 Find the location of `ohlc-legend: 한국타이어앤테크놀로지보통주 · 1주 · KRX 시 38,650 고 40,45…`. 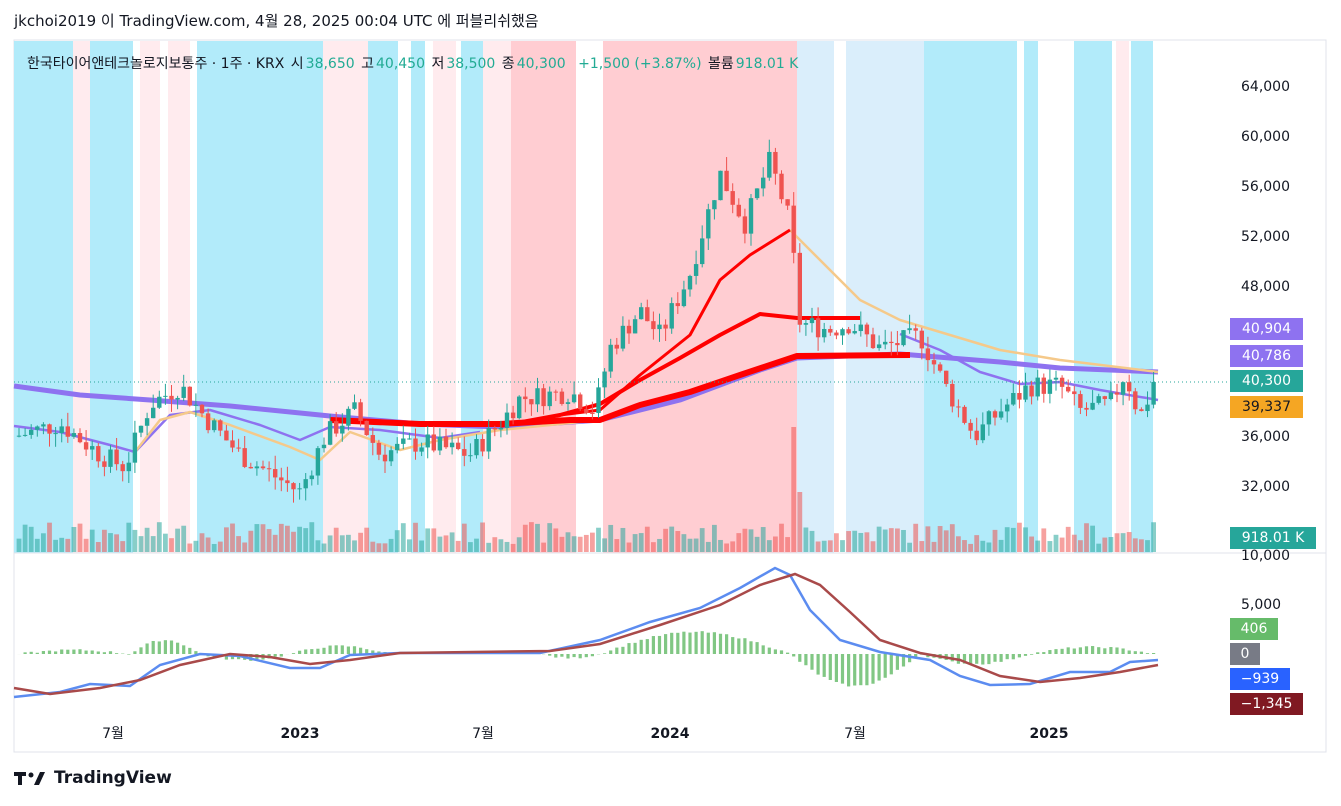

ohlc-legend: 한국타이어앤테크놀로지보통주 · 1주 · KRX 시 38,650 고 40,45… is located at coordinates (413, 63).